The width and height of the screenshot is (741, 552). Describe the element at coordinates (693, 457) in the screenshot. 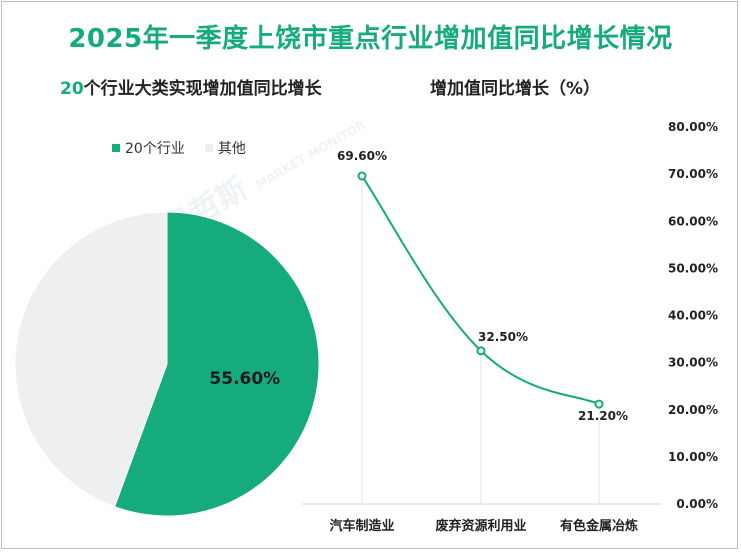

I see `y-tick-label: 10.00%` at that location.